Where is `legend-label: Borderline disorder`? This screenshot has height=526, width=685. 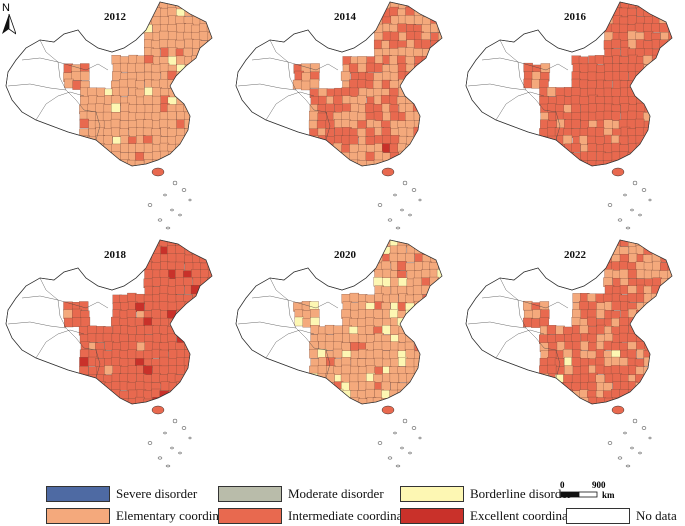
legend-label: Borderline disorder is located at coordinates (521, 493).